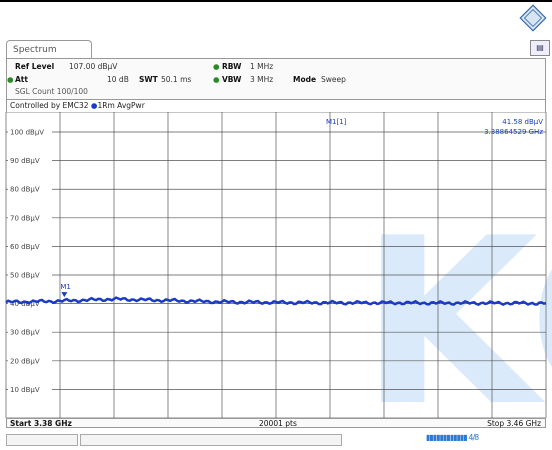 The image size is (552, 450). I want to click on y-tick-label: 40 dBµV, so click(25, 304).